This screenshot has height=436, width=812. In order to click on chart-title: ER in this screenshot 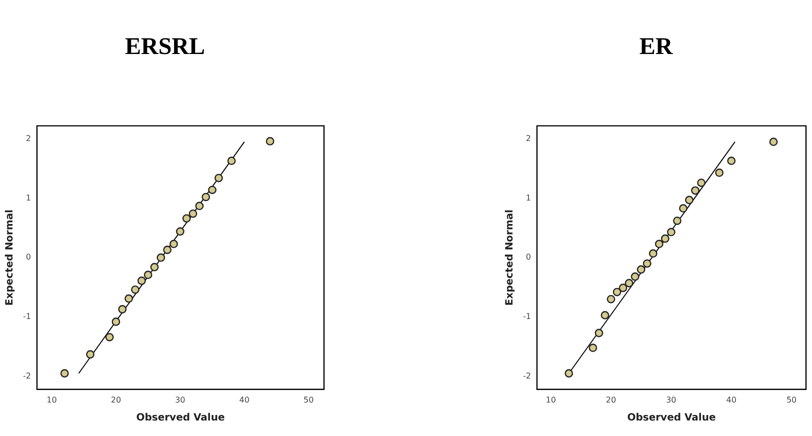, I will do `click(656, 47)`.